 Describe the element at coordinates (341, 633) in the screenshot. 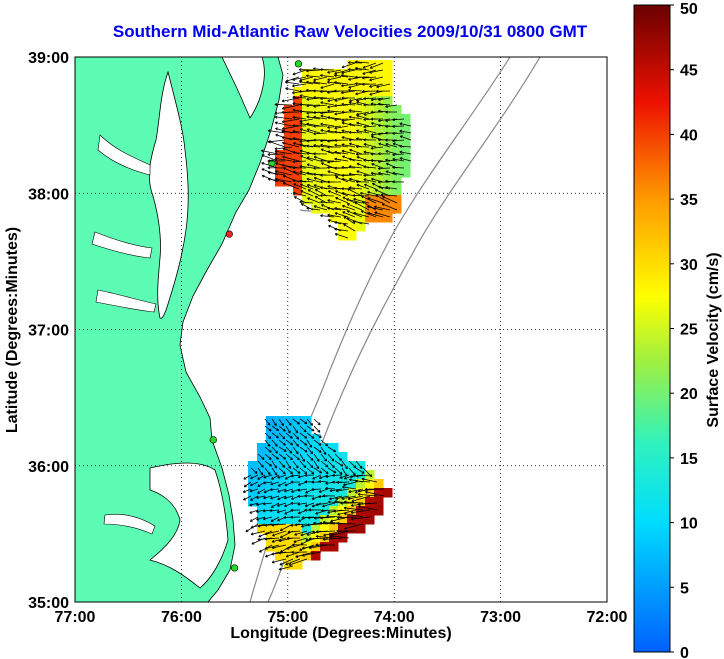

I see `x-axis-label: Longitude (Degrees:Minutes)` at that location.